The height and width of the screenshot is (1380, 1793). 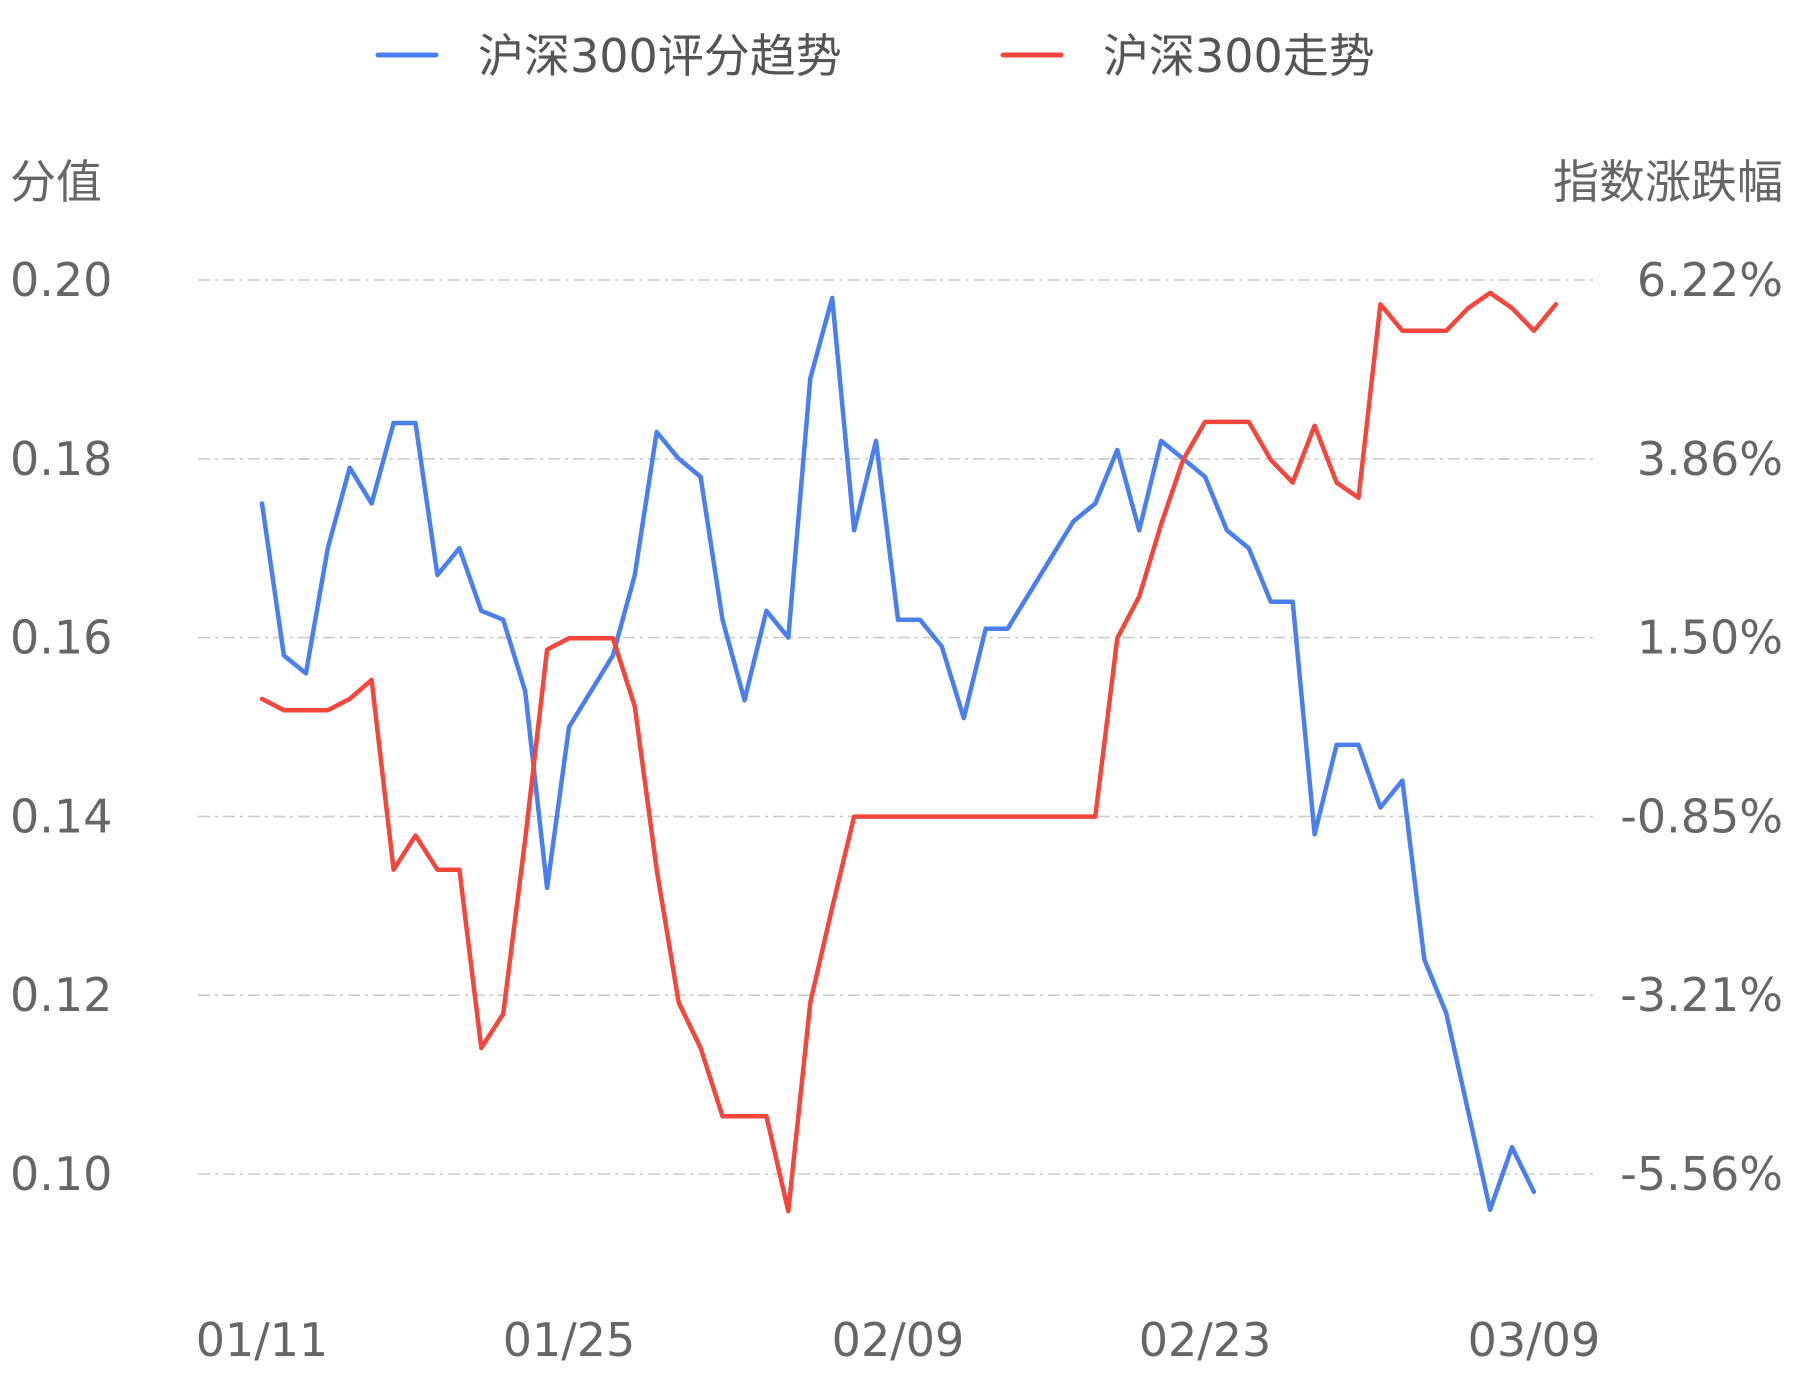 What do you see at coordinates (61, 280) in the screenshot?
I see `left-tick-label: 0.20` at bounding box center [61, 280].